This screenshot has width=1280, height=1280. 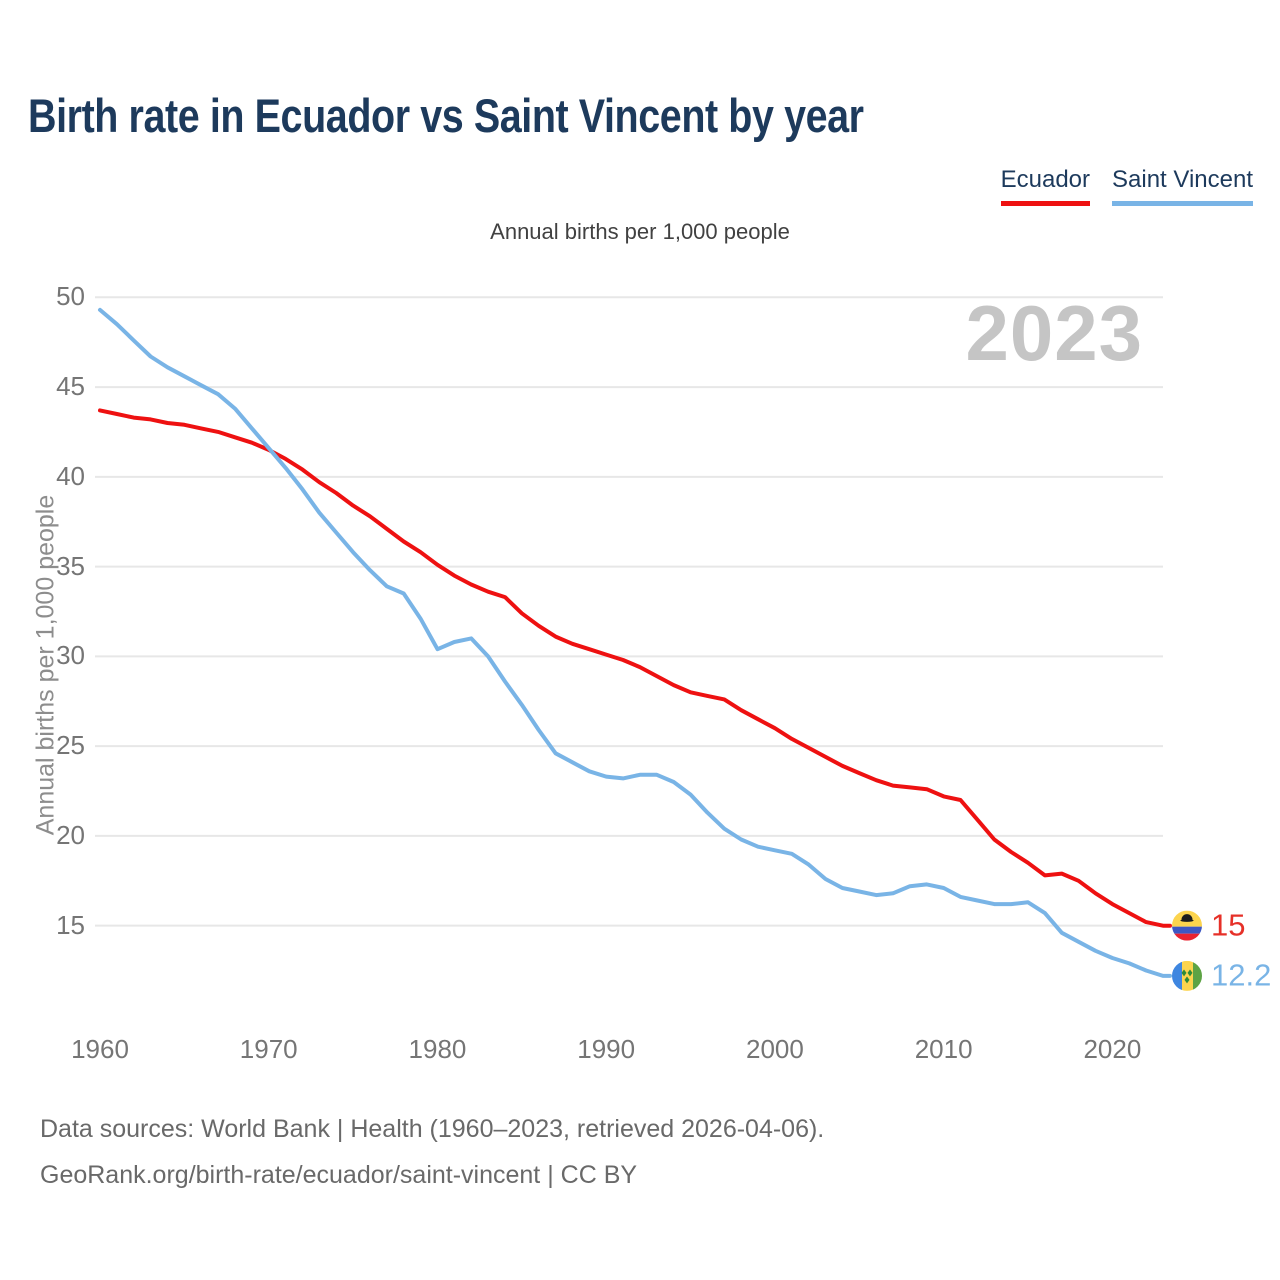 What do you see at coordinates (70, 834) in the screenshot?
I see `y-tick-label: 20` at bounding box center [70, 834].